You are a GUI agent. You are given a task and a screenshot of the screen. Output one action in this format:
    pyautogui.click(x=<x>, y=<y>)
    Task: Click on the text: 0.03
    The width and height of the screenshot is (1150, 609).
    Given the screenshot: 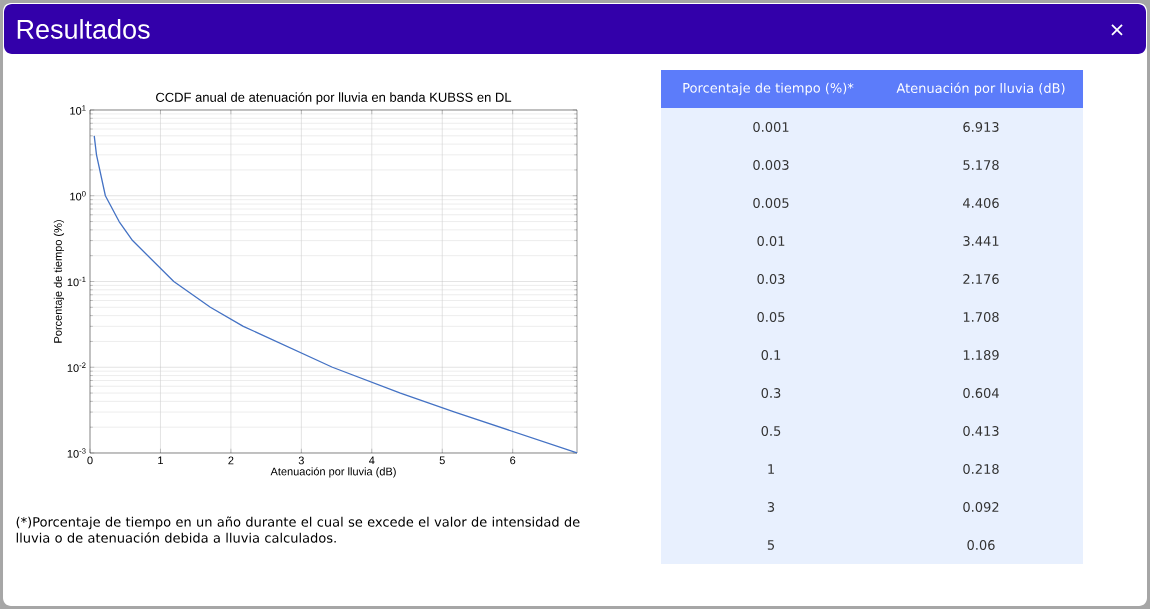 What is the action you would take?
    pyautogui.click(x=771, y=279)
    